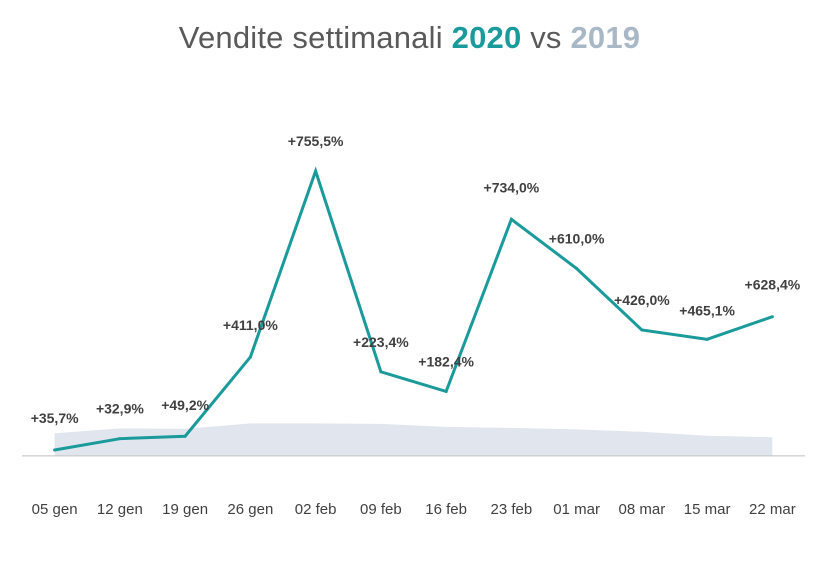 The image size is (819, 574). I want to click on chart-title: Vendite settimanali 2020 vs 2019, so click(409, 38).